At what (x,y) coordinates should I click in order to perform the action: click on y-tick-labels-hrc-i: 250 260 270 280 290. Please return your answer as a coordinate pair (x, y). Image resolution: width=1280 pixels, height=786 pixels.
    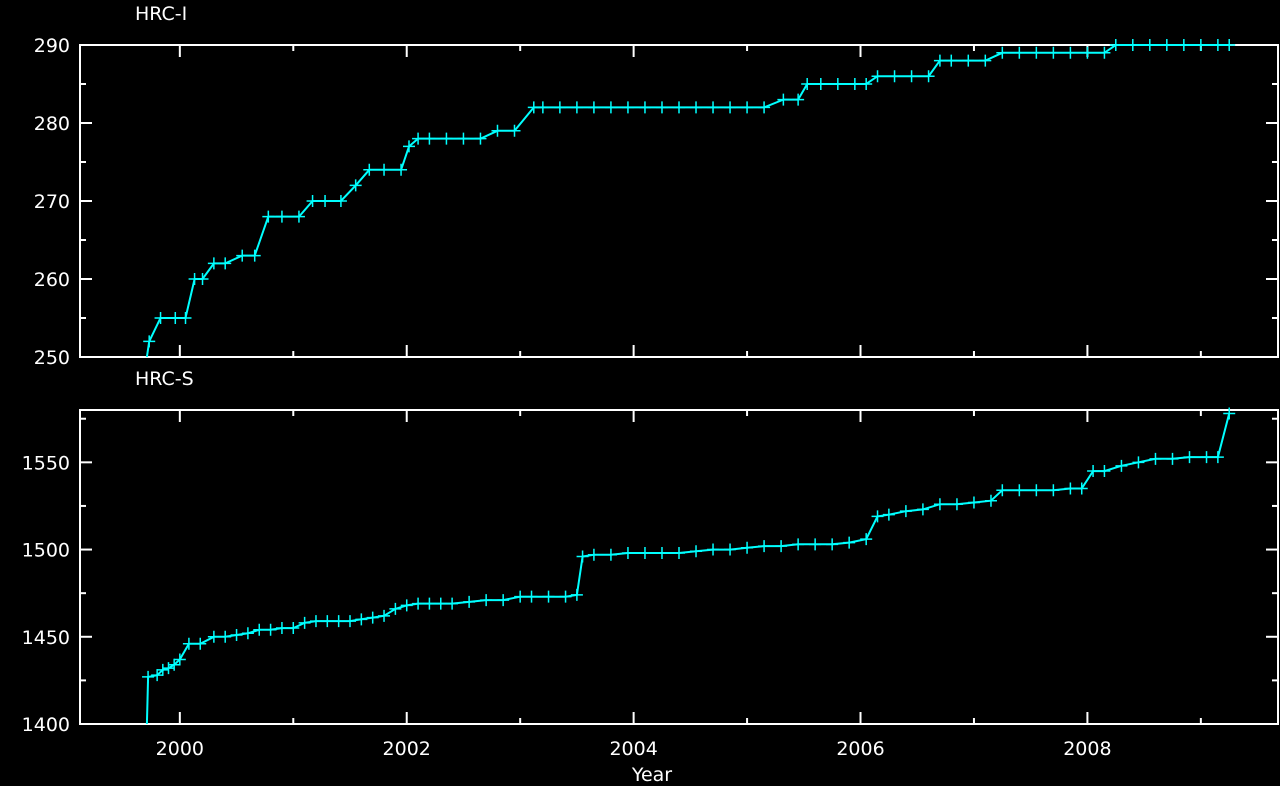
    Looking at the image, I should click on (52, 202).